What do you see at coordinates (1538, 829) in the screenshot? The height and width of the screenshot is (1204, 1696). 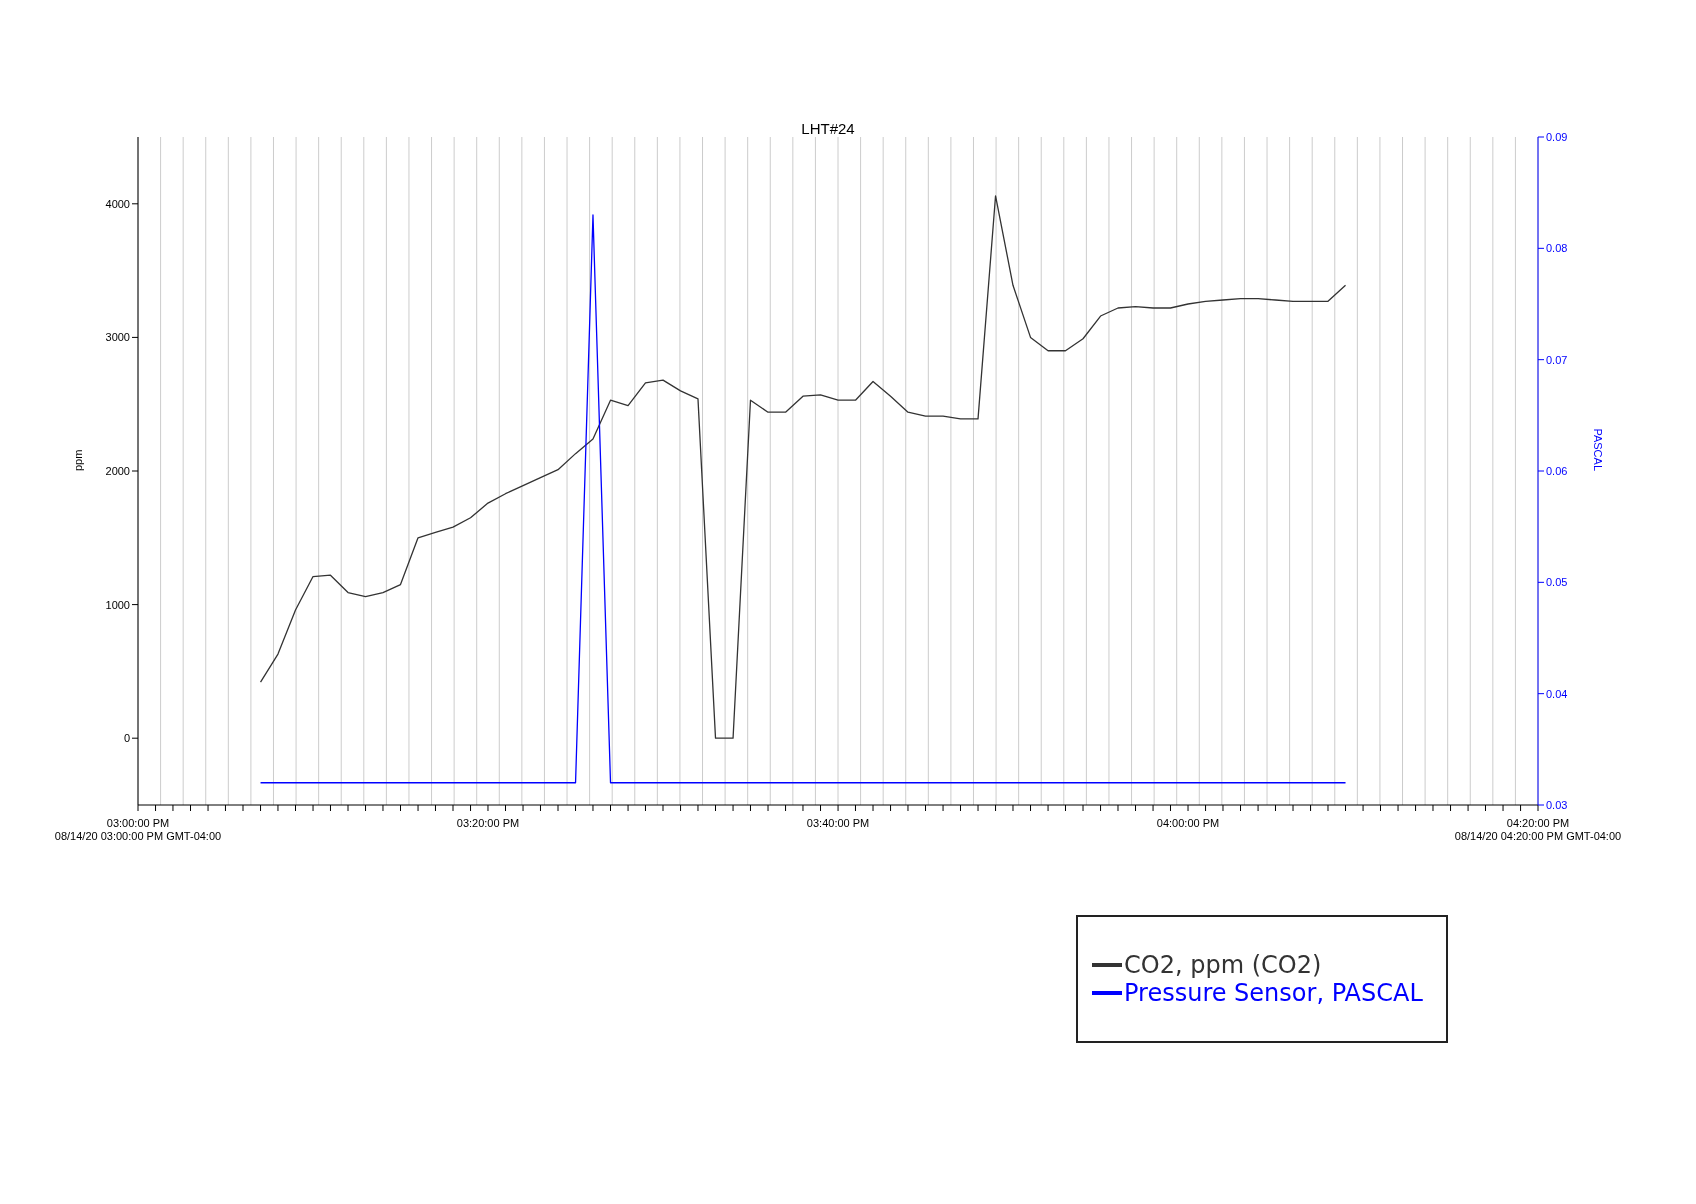 I see `x-tick-label: 04:20:00 PM 08/14/20 04:20:00 PM GMT-04:00` at bounding box center [1538, 829].